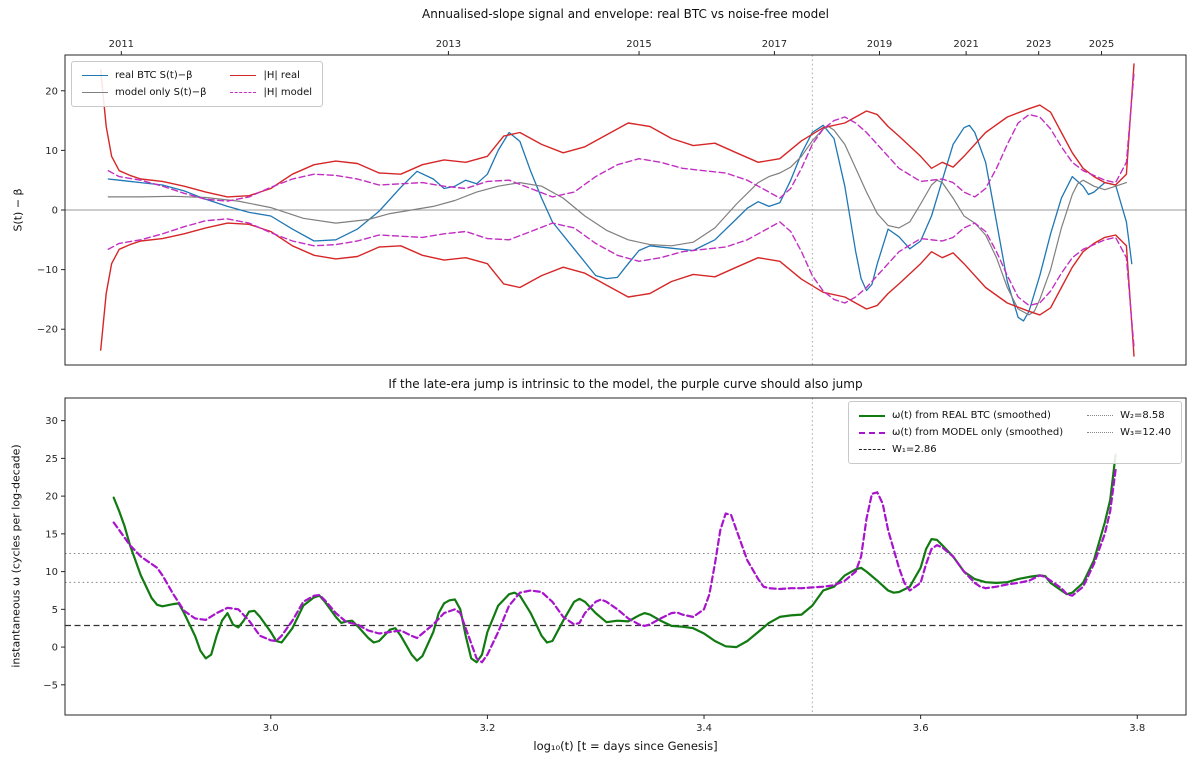  What do you see at coordinates (1101, 44) in the screenshot?
I see `svg-text: 2025` at bounding box center [1101, 44].